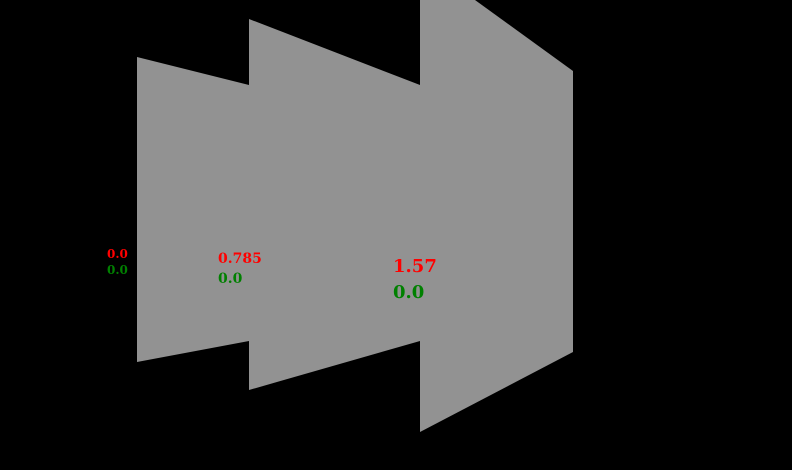 This screenshot has height=470, width=792. What do you see at coordinates (117, 254) in the screenshot?
I see `panel-1-red-value: 0.0` at bounding box center [117, 254].